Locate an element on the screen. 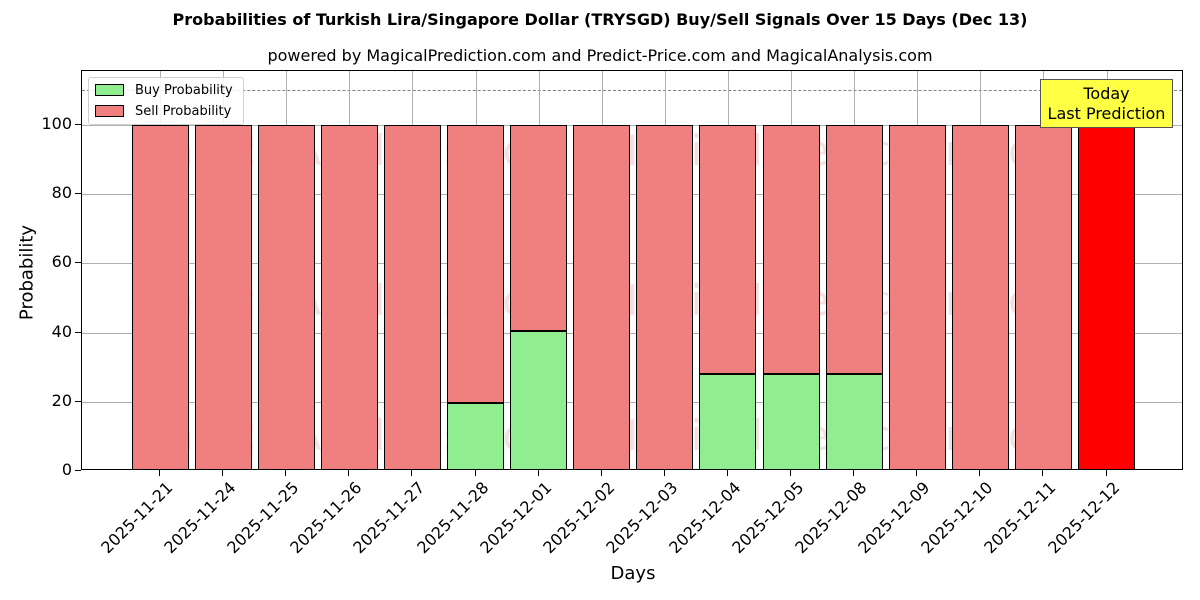 Image resolution: width=1200 pixels, height=600 pixels. y-tick-label: 100 is located at coordinates (56, 123).